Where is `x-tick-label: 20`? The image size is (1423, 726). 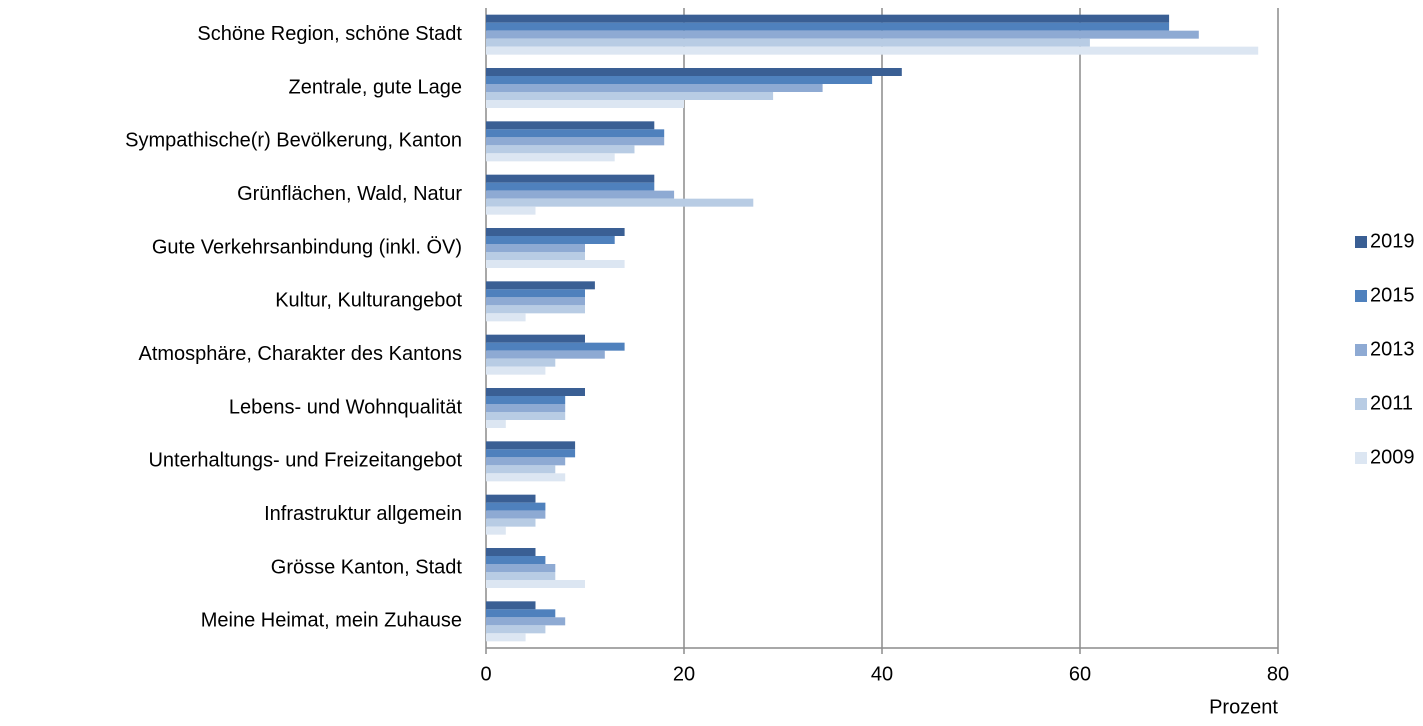
x-tick-label: 20 is located at coordinates (684, 674).